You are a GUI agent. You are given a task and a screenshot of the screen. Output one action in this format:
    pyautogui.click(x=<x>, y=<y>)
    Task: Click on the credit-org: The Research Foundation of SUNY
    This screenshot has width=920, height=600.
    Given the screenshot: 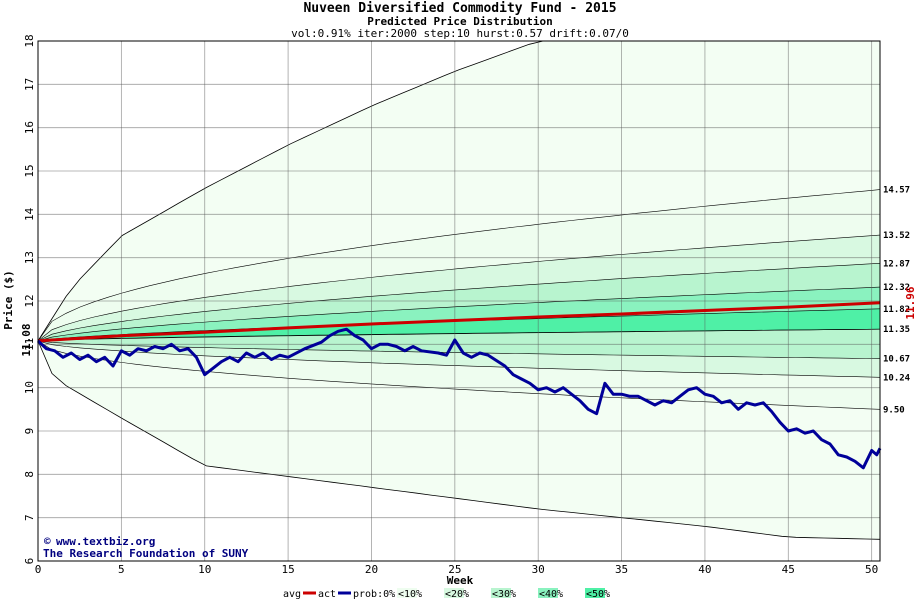 What is the action you would take?
    pyautogui.click(x=146, y=553)
    